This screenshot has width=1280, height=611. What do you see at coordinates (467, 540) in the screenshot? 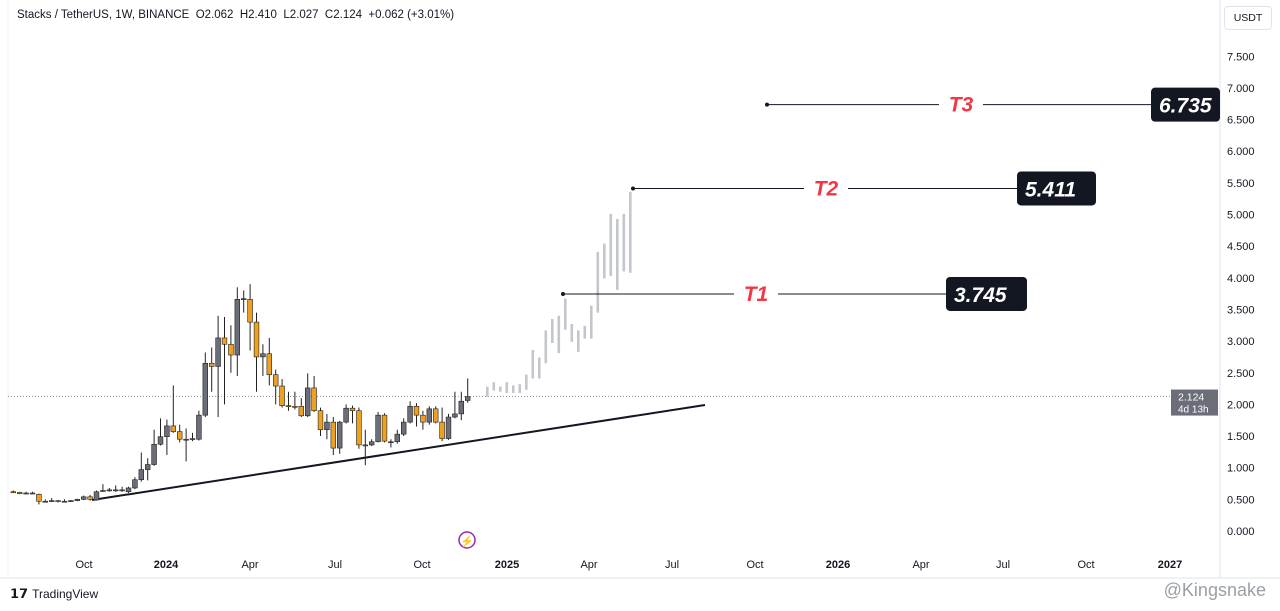
I see `lightning-event-icon` at bounding box center [467, 540].